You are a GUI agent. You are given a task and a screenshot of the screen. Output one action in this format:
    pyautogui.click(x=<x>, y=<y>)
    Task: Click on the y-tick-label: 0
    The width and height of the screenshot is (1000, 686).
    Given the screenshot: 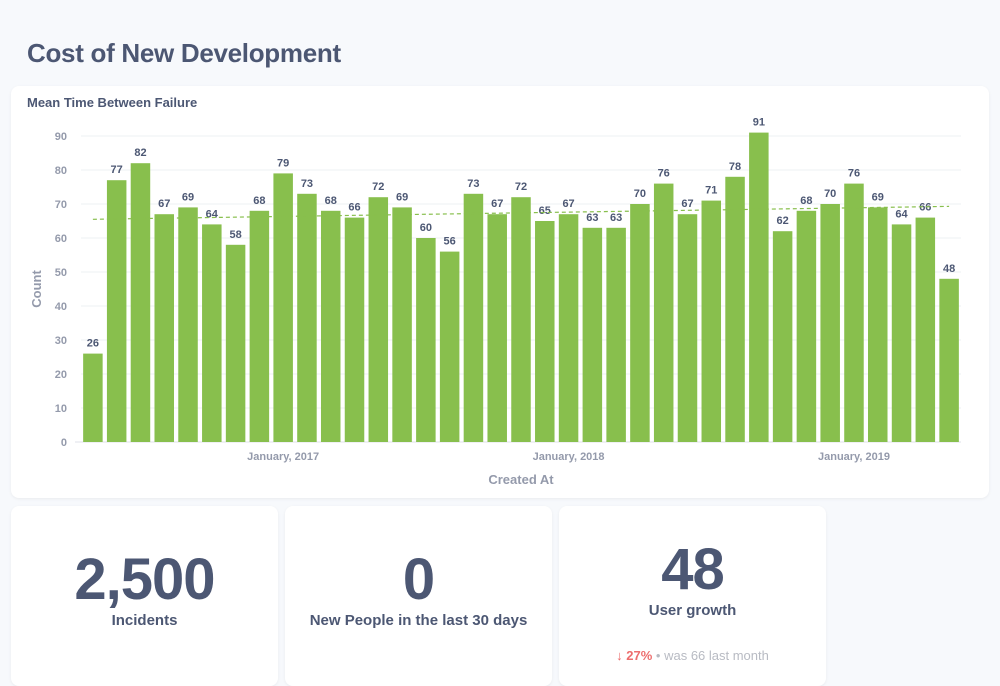 What is the action you would take?
    pyautogui.click(x=64, y=443)
    